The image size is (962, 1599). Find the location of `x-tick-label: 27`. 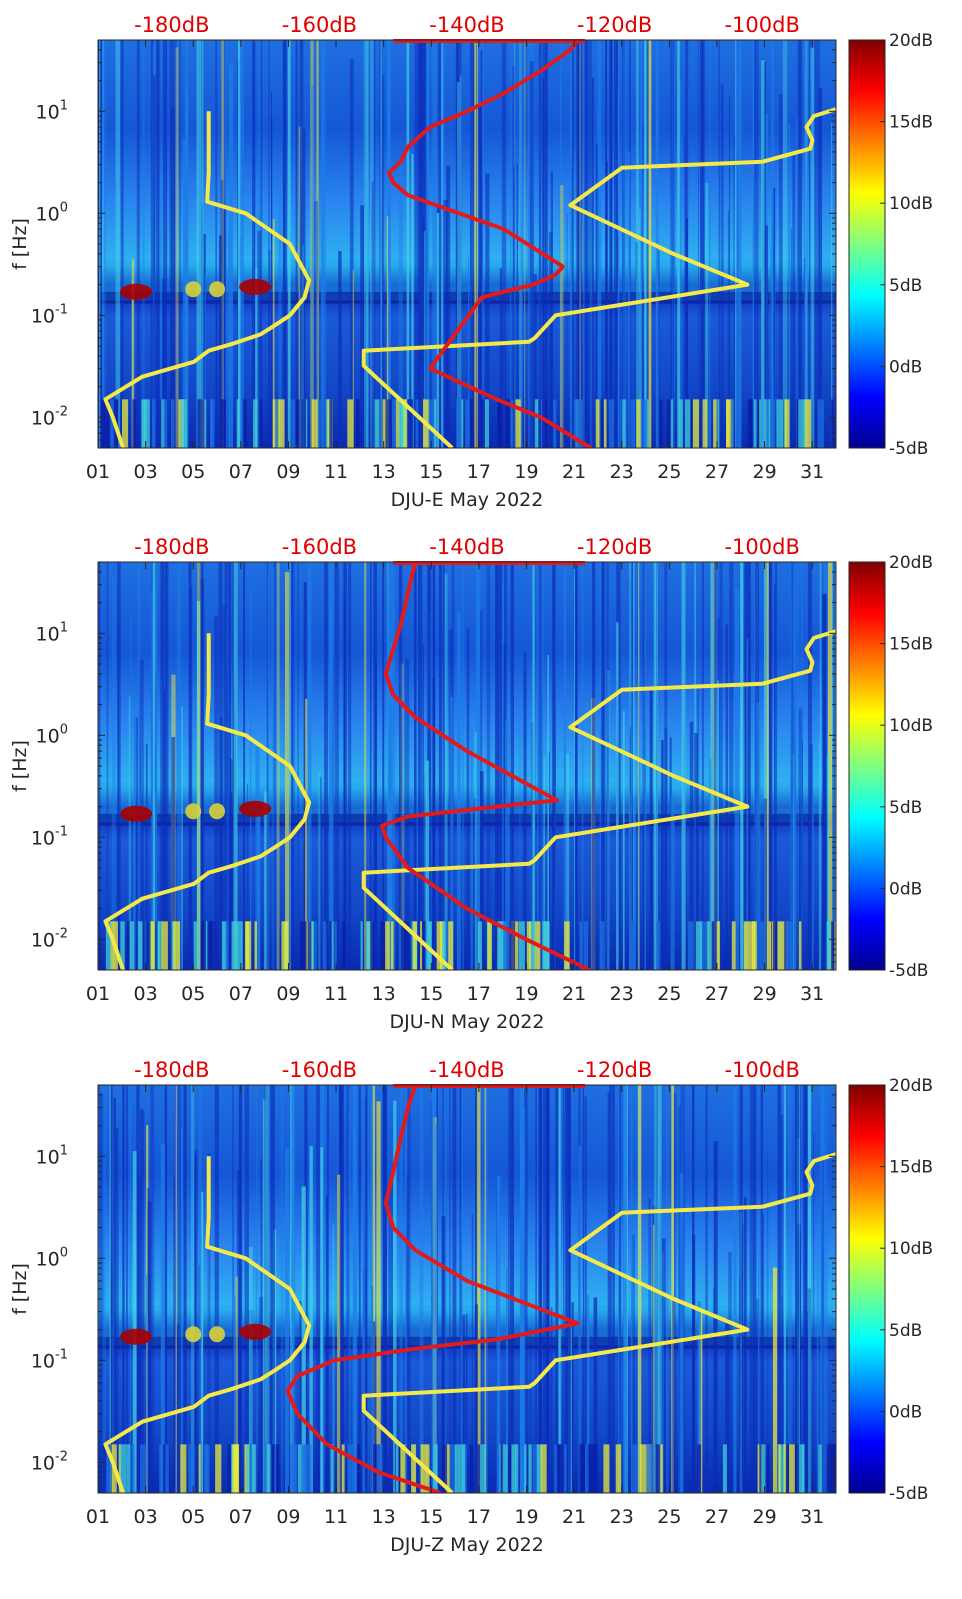

x-tick-label: 27 is located at coordinates (717, 994).